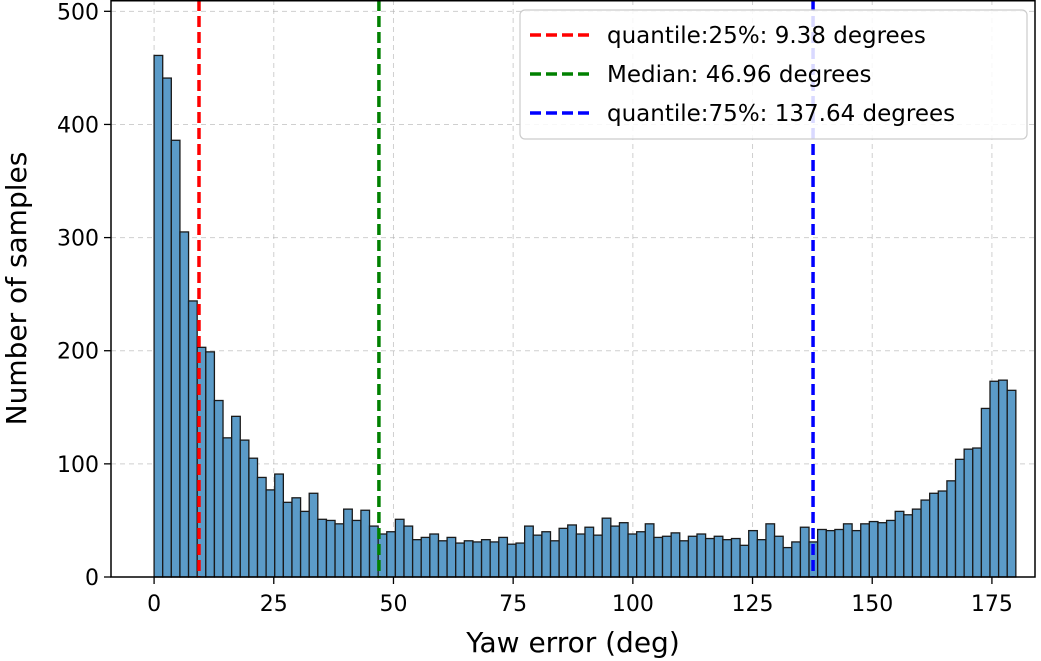  Describe the element at coordinates (633, 604) in the screenshot. I see `x-tick-label: 100` at that location.